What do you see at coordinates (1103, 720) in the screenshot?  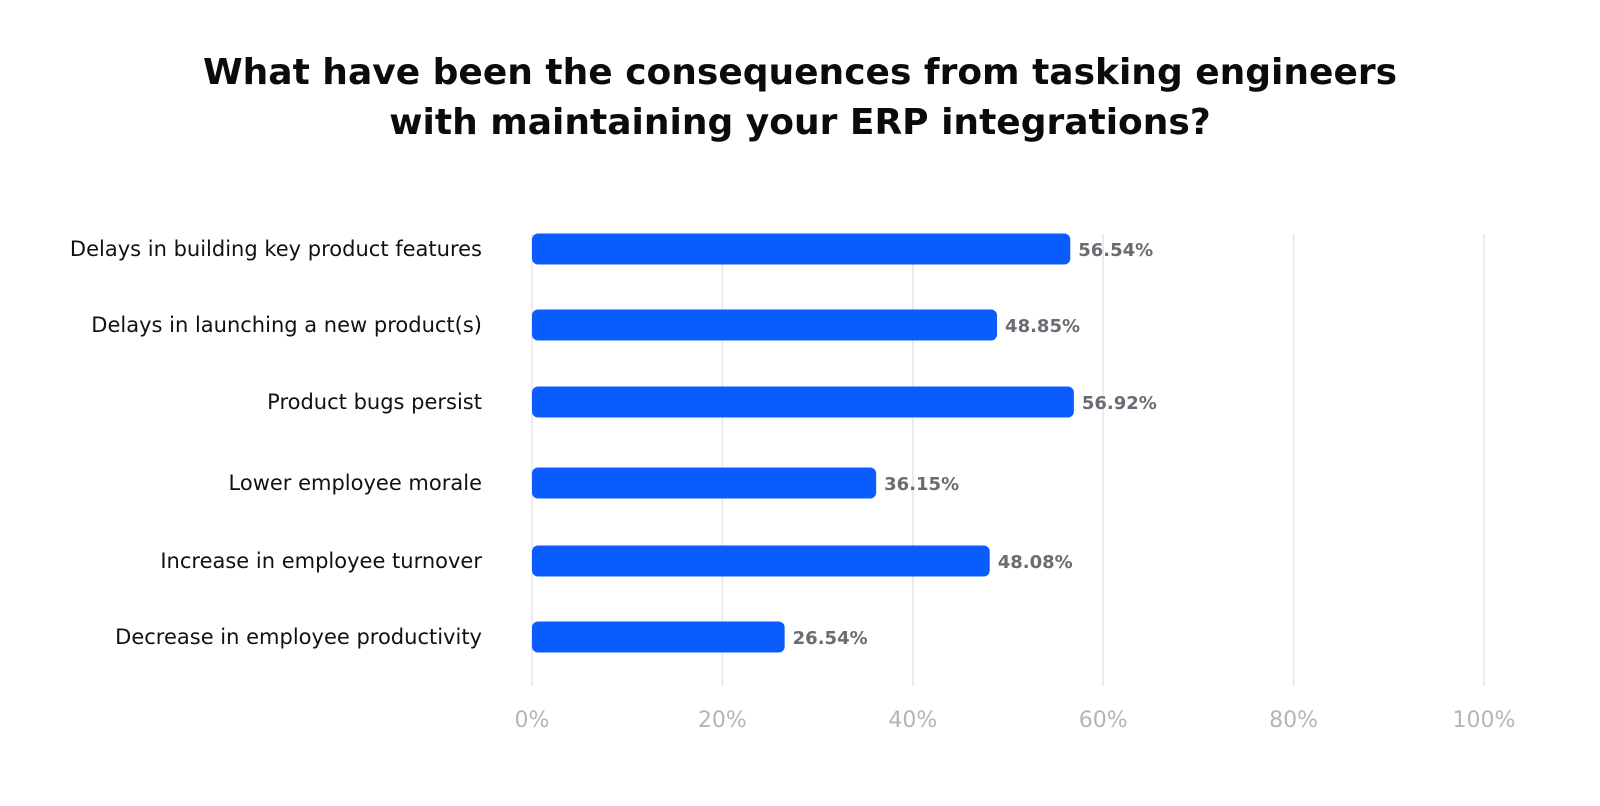 I see `x-tick-label: 60%` at bounding box center [1103, 720].